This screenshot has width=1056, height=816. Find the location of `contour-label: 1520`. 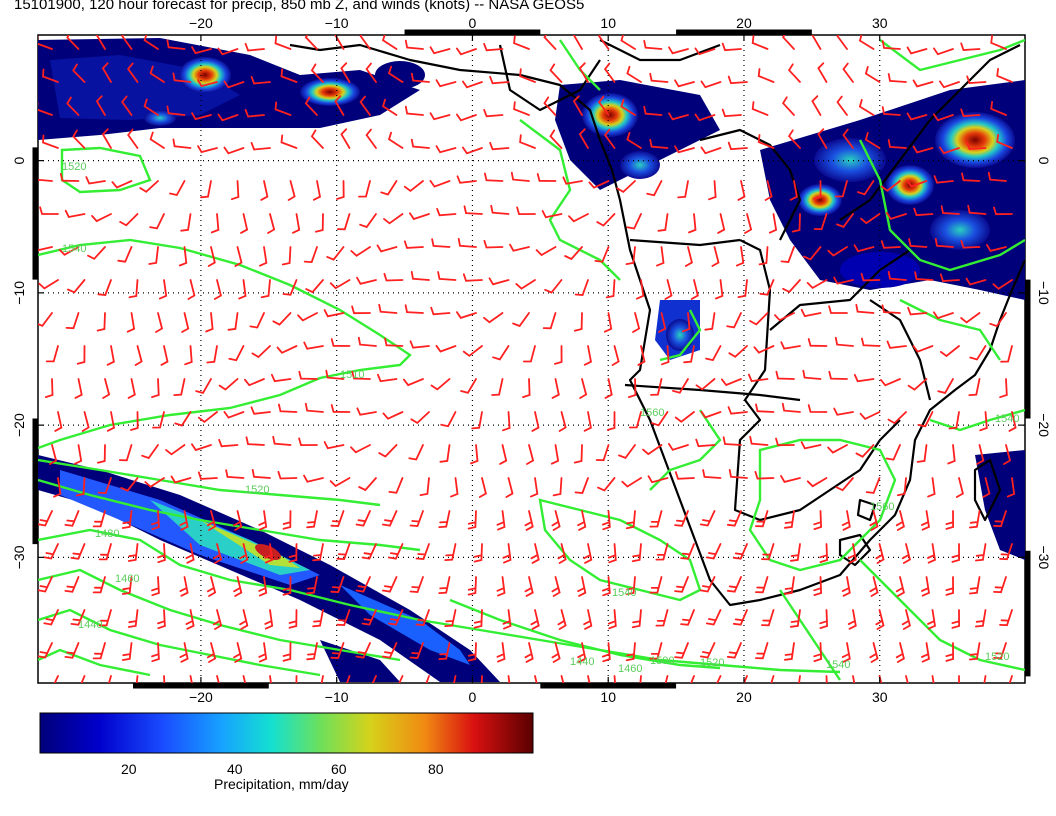

contour-label: 1520 is located at coordinates (997, 657).